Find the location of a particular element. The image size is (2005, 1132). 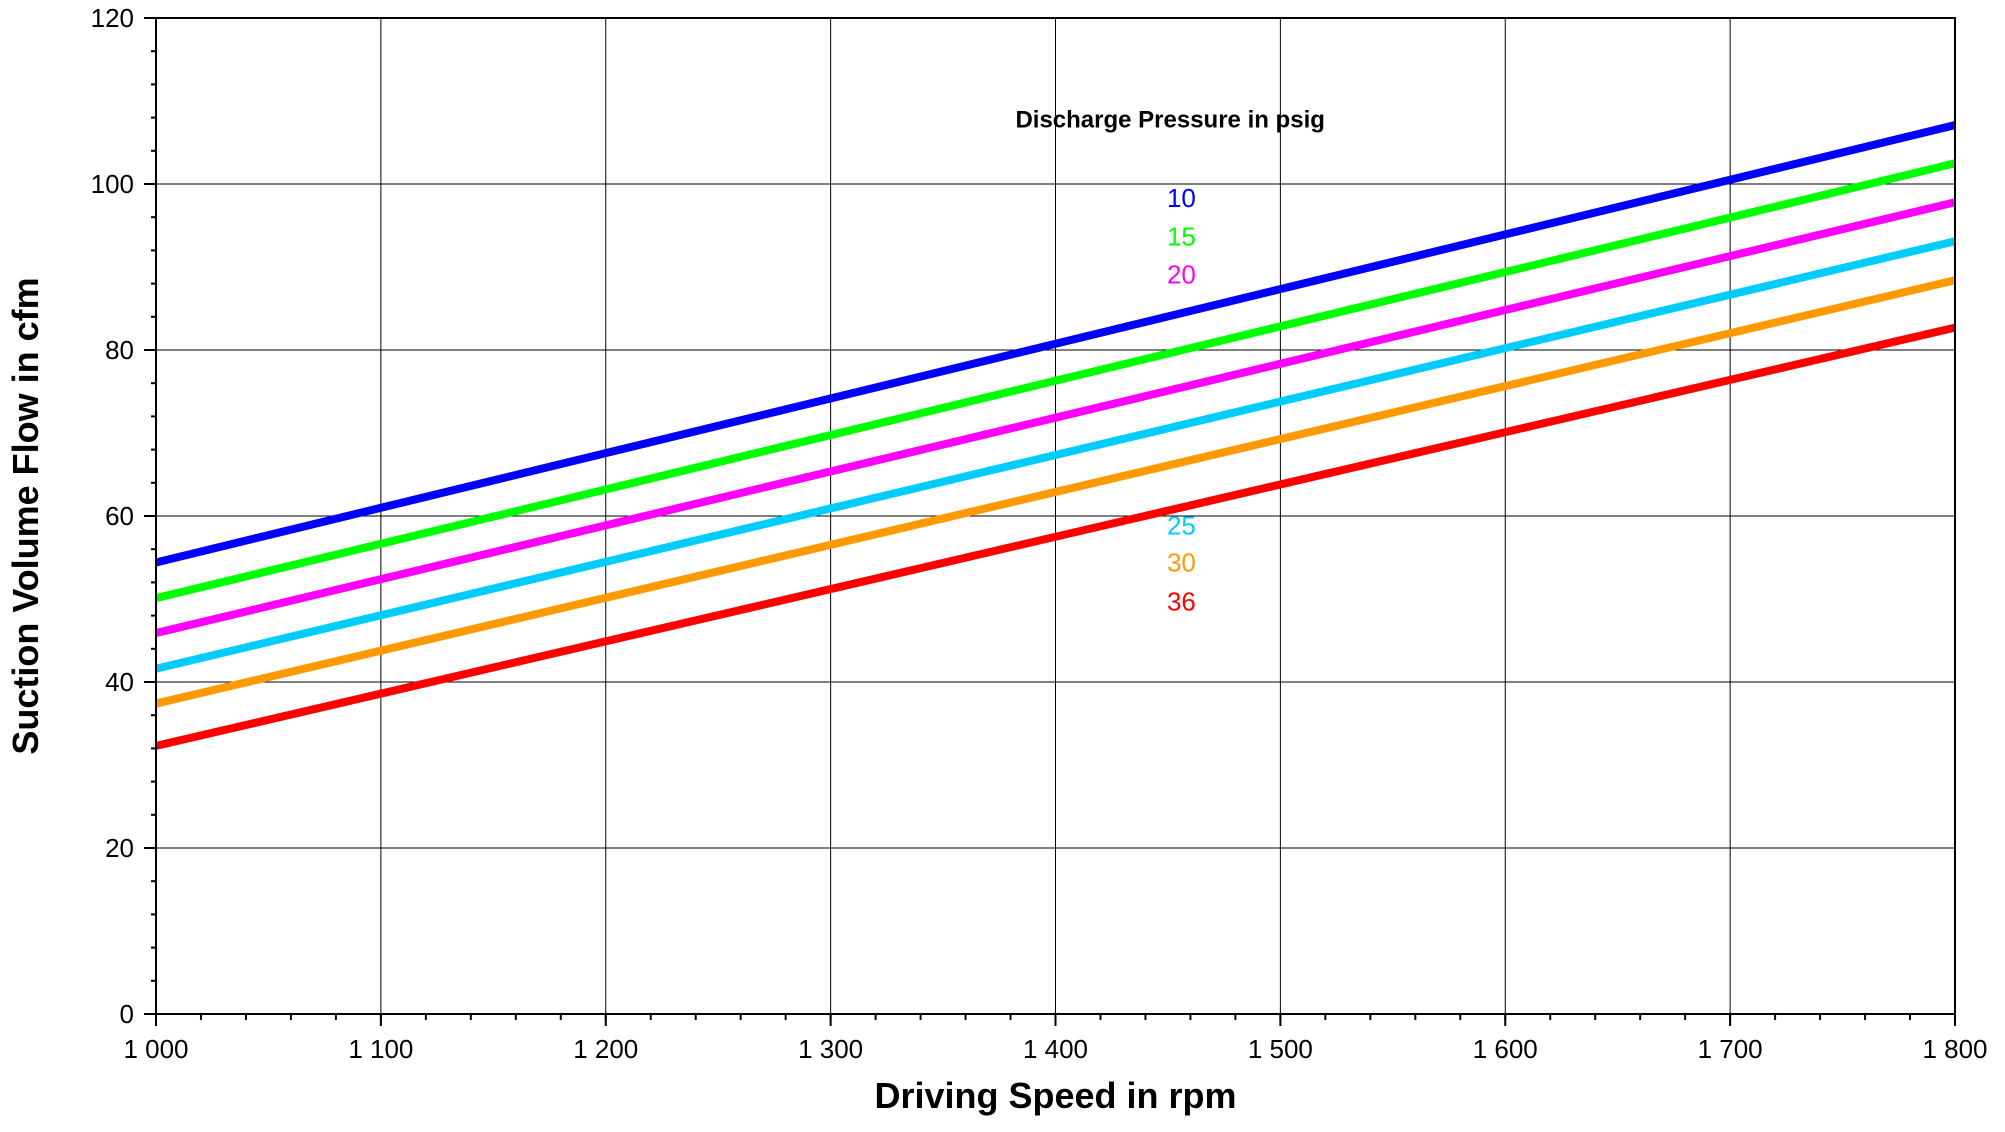

series-labels: 10 15 20 25 30 36 is located at coordinates (1181, 399).